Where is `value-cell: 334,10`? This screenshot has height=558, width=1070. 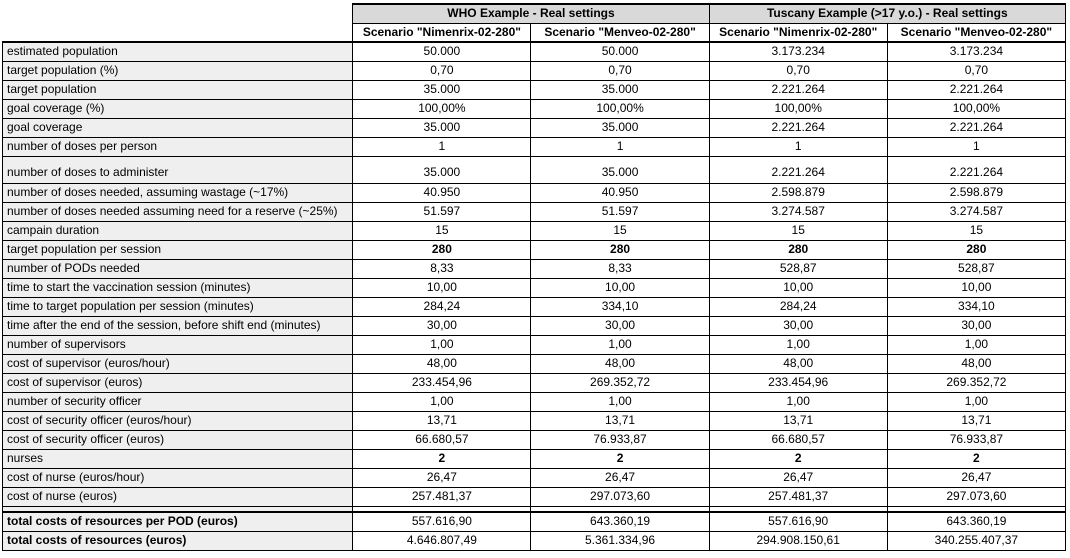
value-cell: 334,10 is located at coordinates (976, 306).